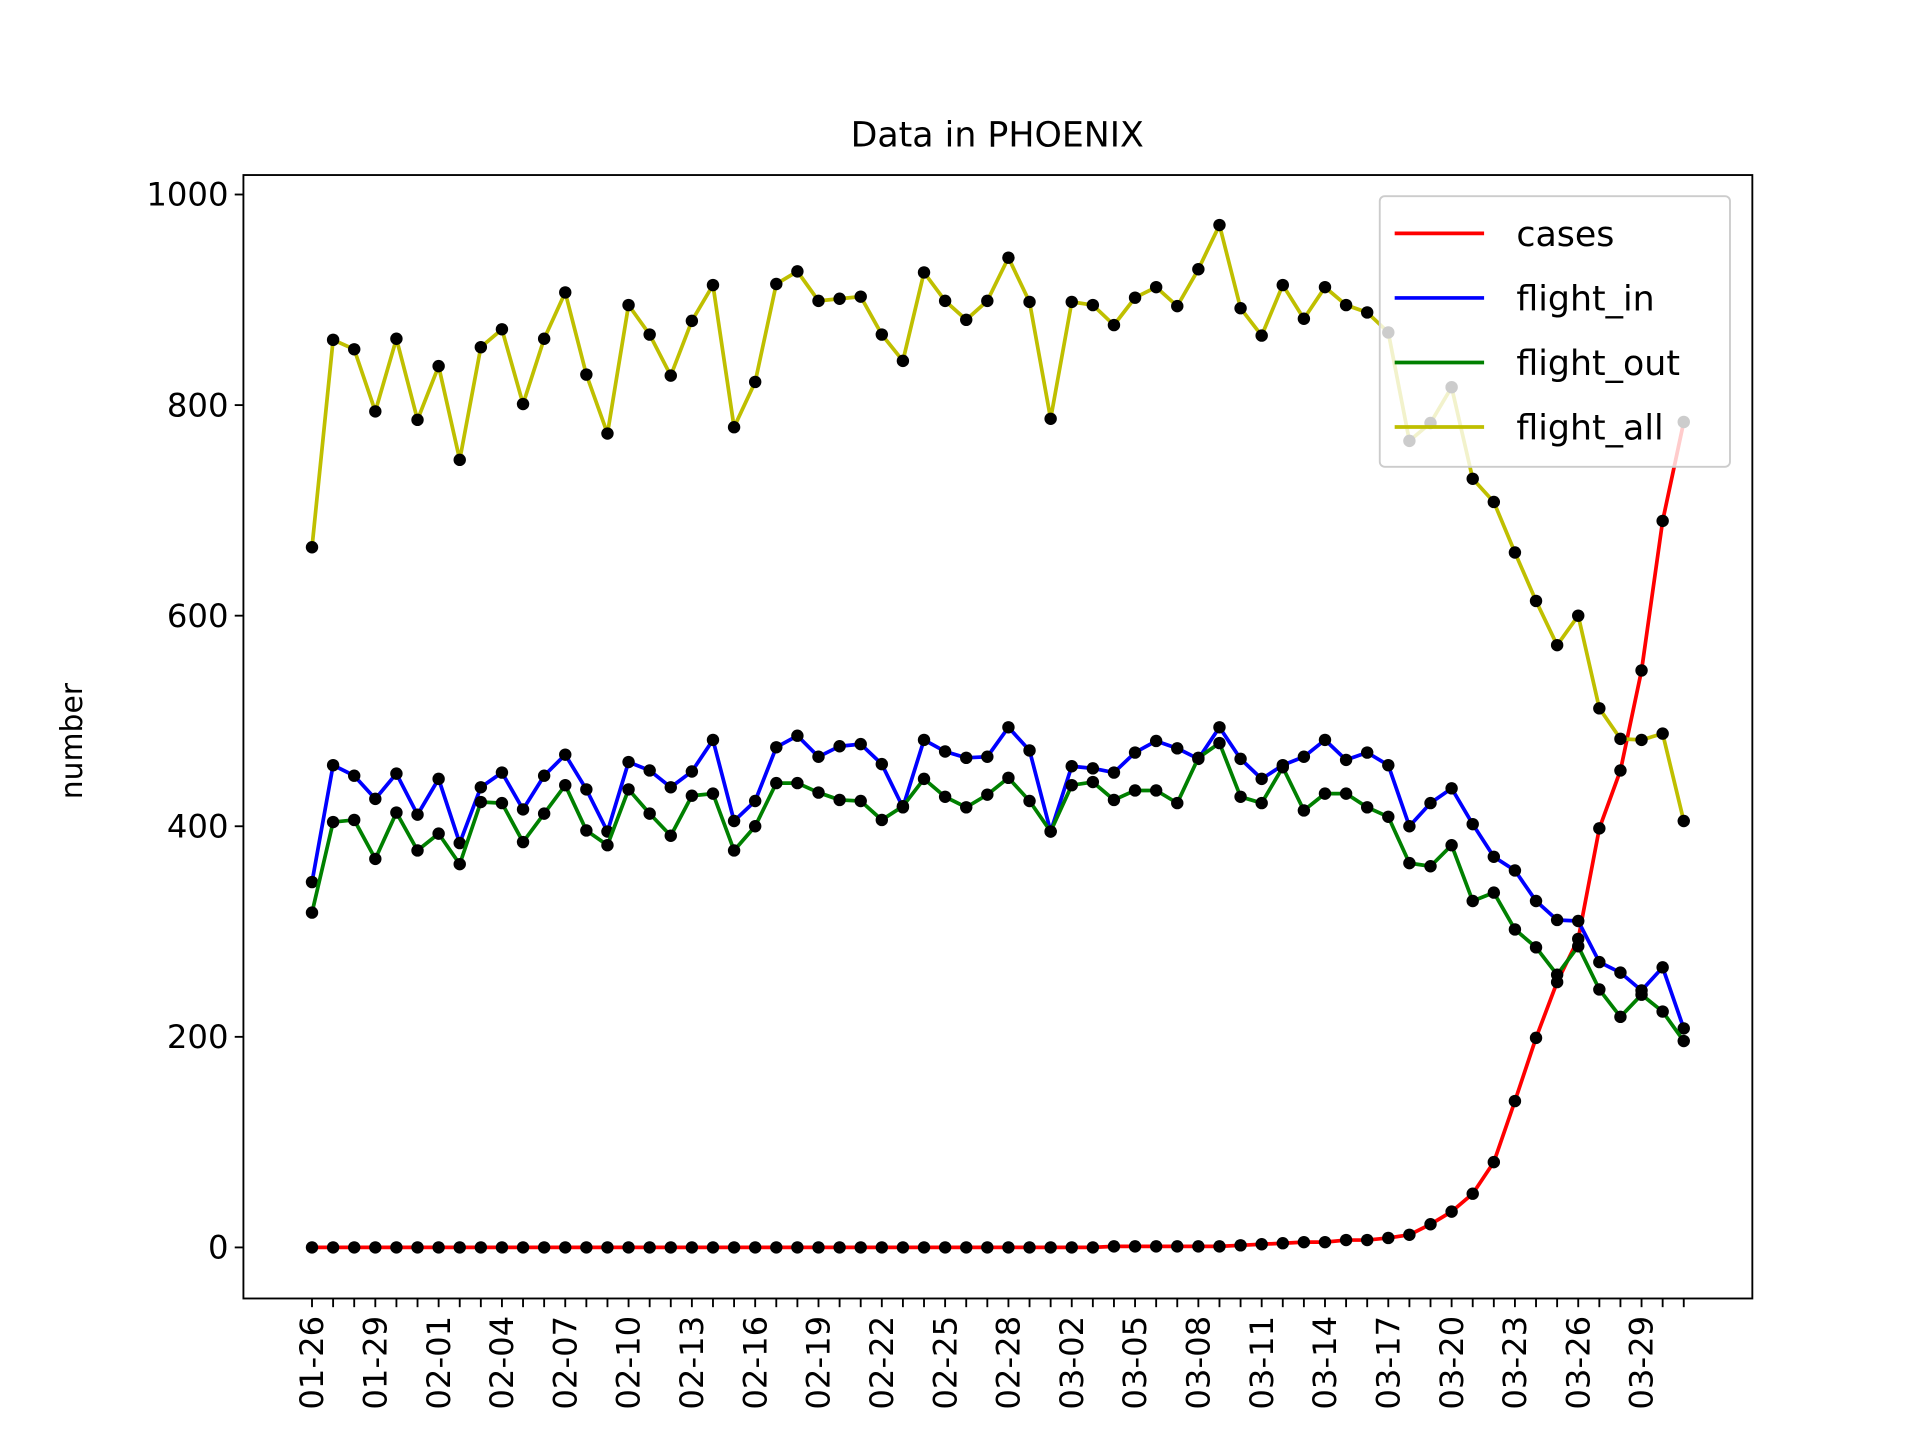 This screenshot has height=1440, width=1920. I want to click on x-tick-label: 02-28, so click(1009, 1363).